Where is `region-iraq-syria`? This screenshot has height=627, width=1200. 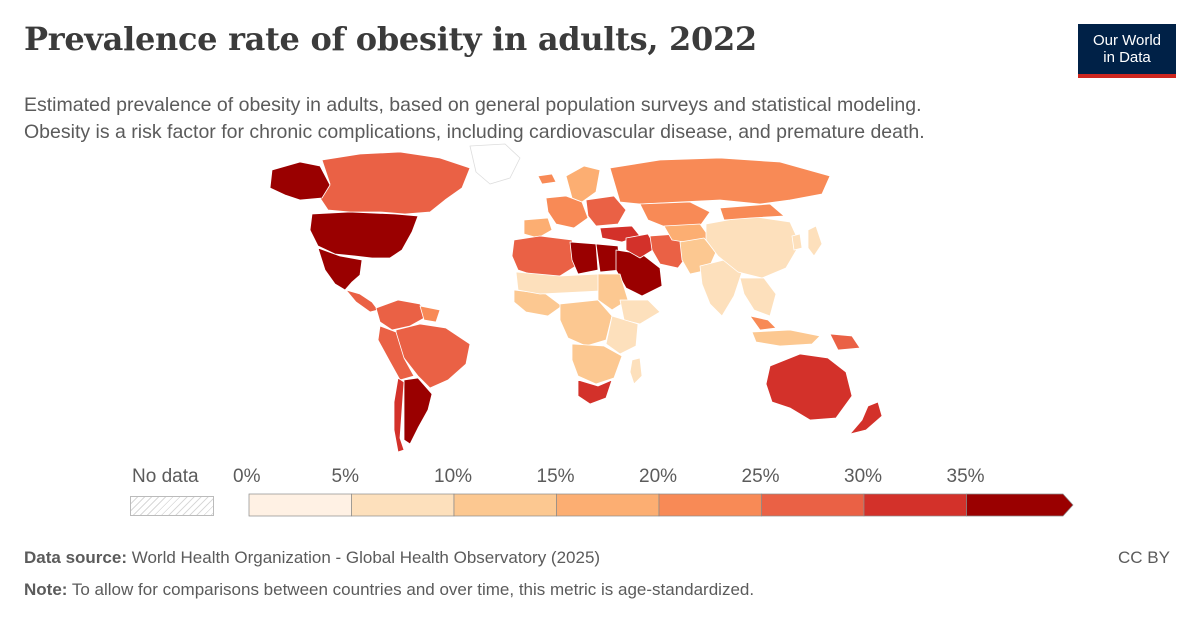 region-iraq-syria is located at coordinates (641, 246).